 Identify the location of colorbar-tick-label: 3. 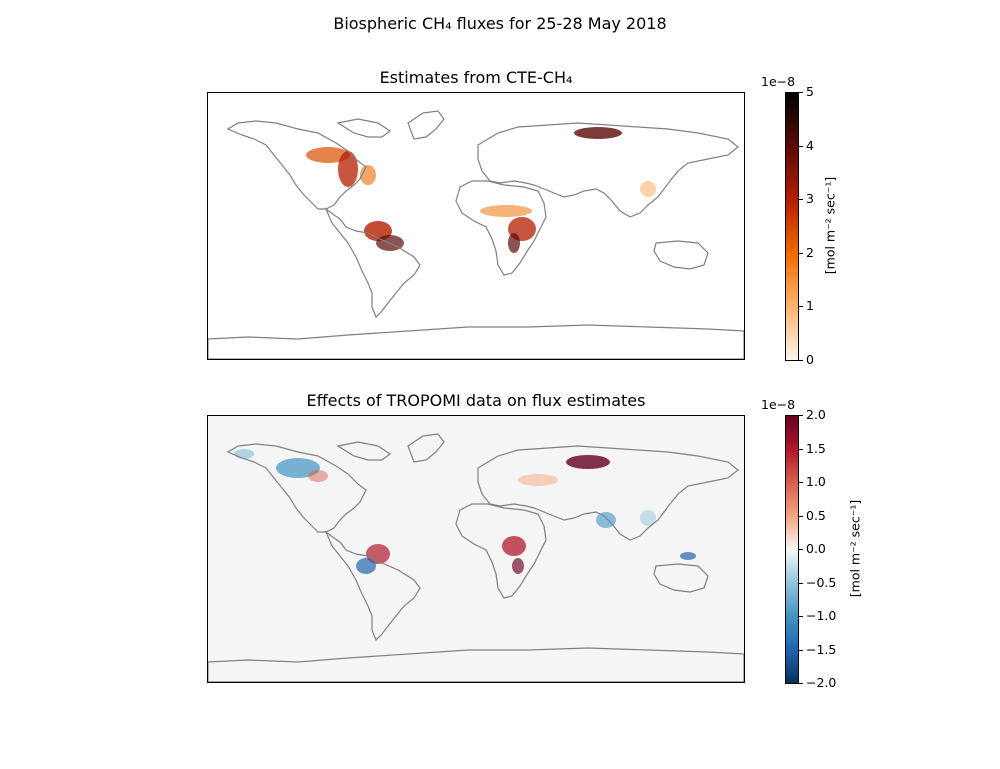
(810, 199).